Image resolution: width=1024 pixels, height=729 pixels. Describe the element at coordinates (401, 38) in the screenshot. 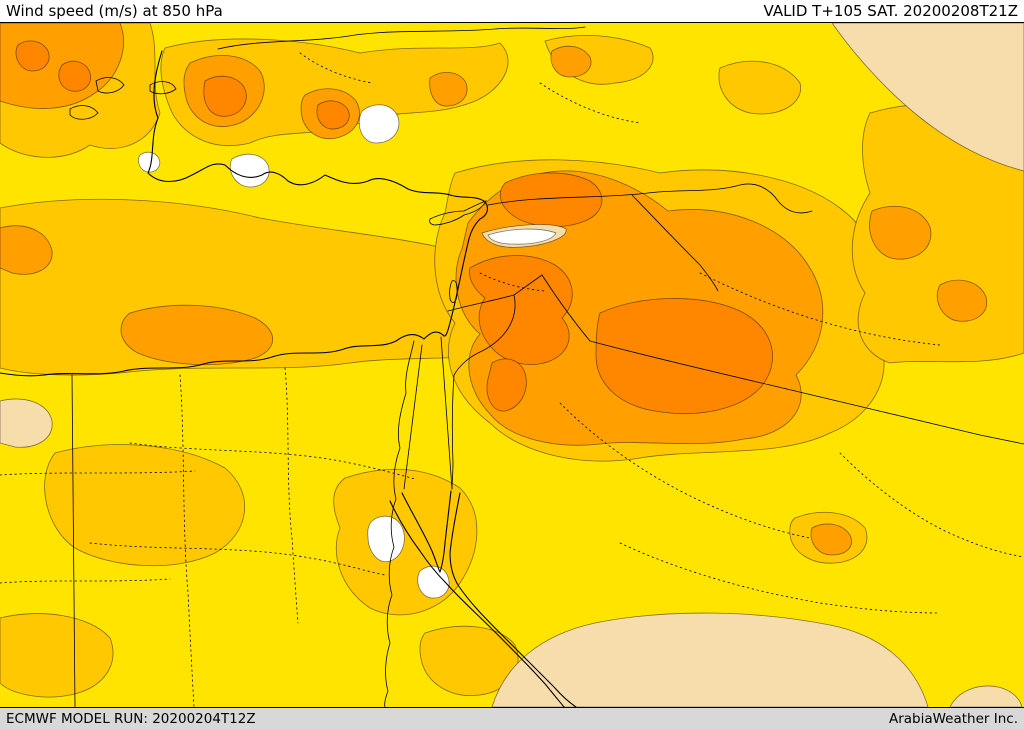

I see `black-sea-coastline` at that location.